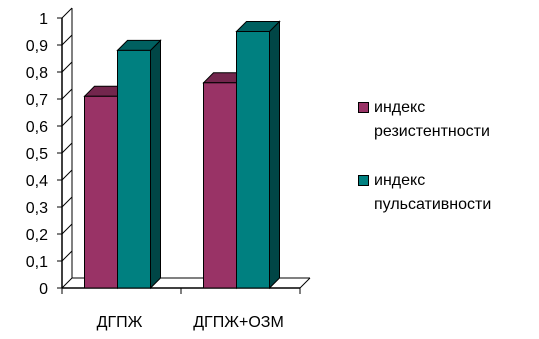  What do you see at coordinates (37, 46) in the screenshot?
I see `y-tick-label: 0,9` at bounding box center [37, 46].